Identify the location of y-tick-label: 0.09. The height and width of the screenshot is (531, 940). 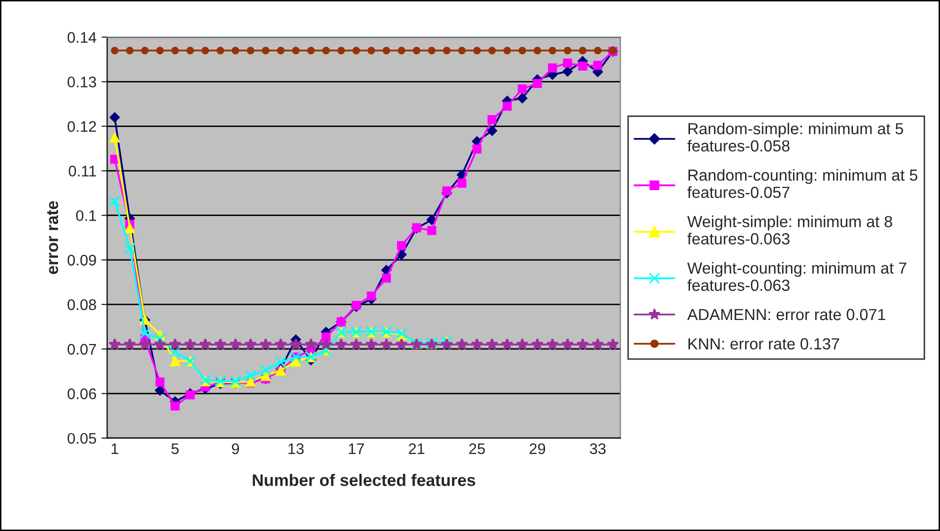
(82, 260).